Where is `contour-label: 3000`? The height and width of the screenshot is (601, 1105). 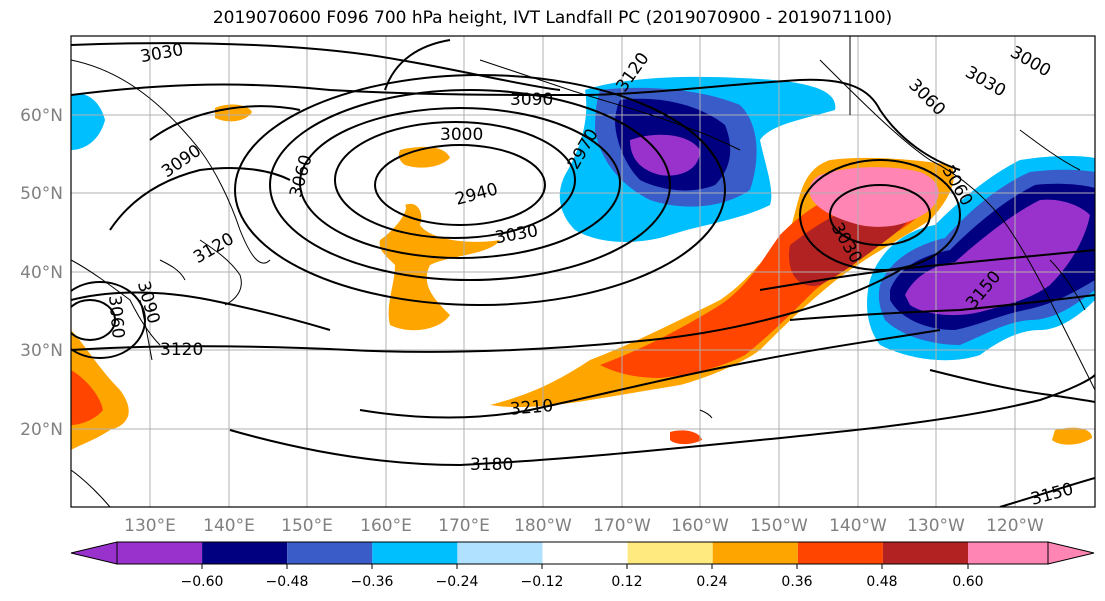
contour-label: 3000 is located at coordinates (461, 135).